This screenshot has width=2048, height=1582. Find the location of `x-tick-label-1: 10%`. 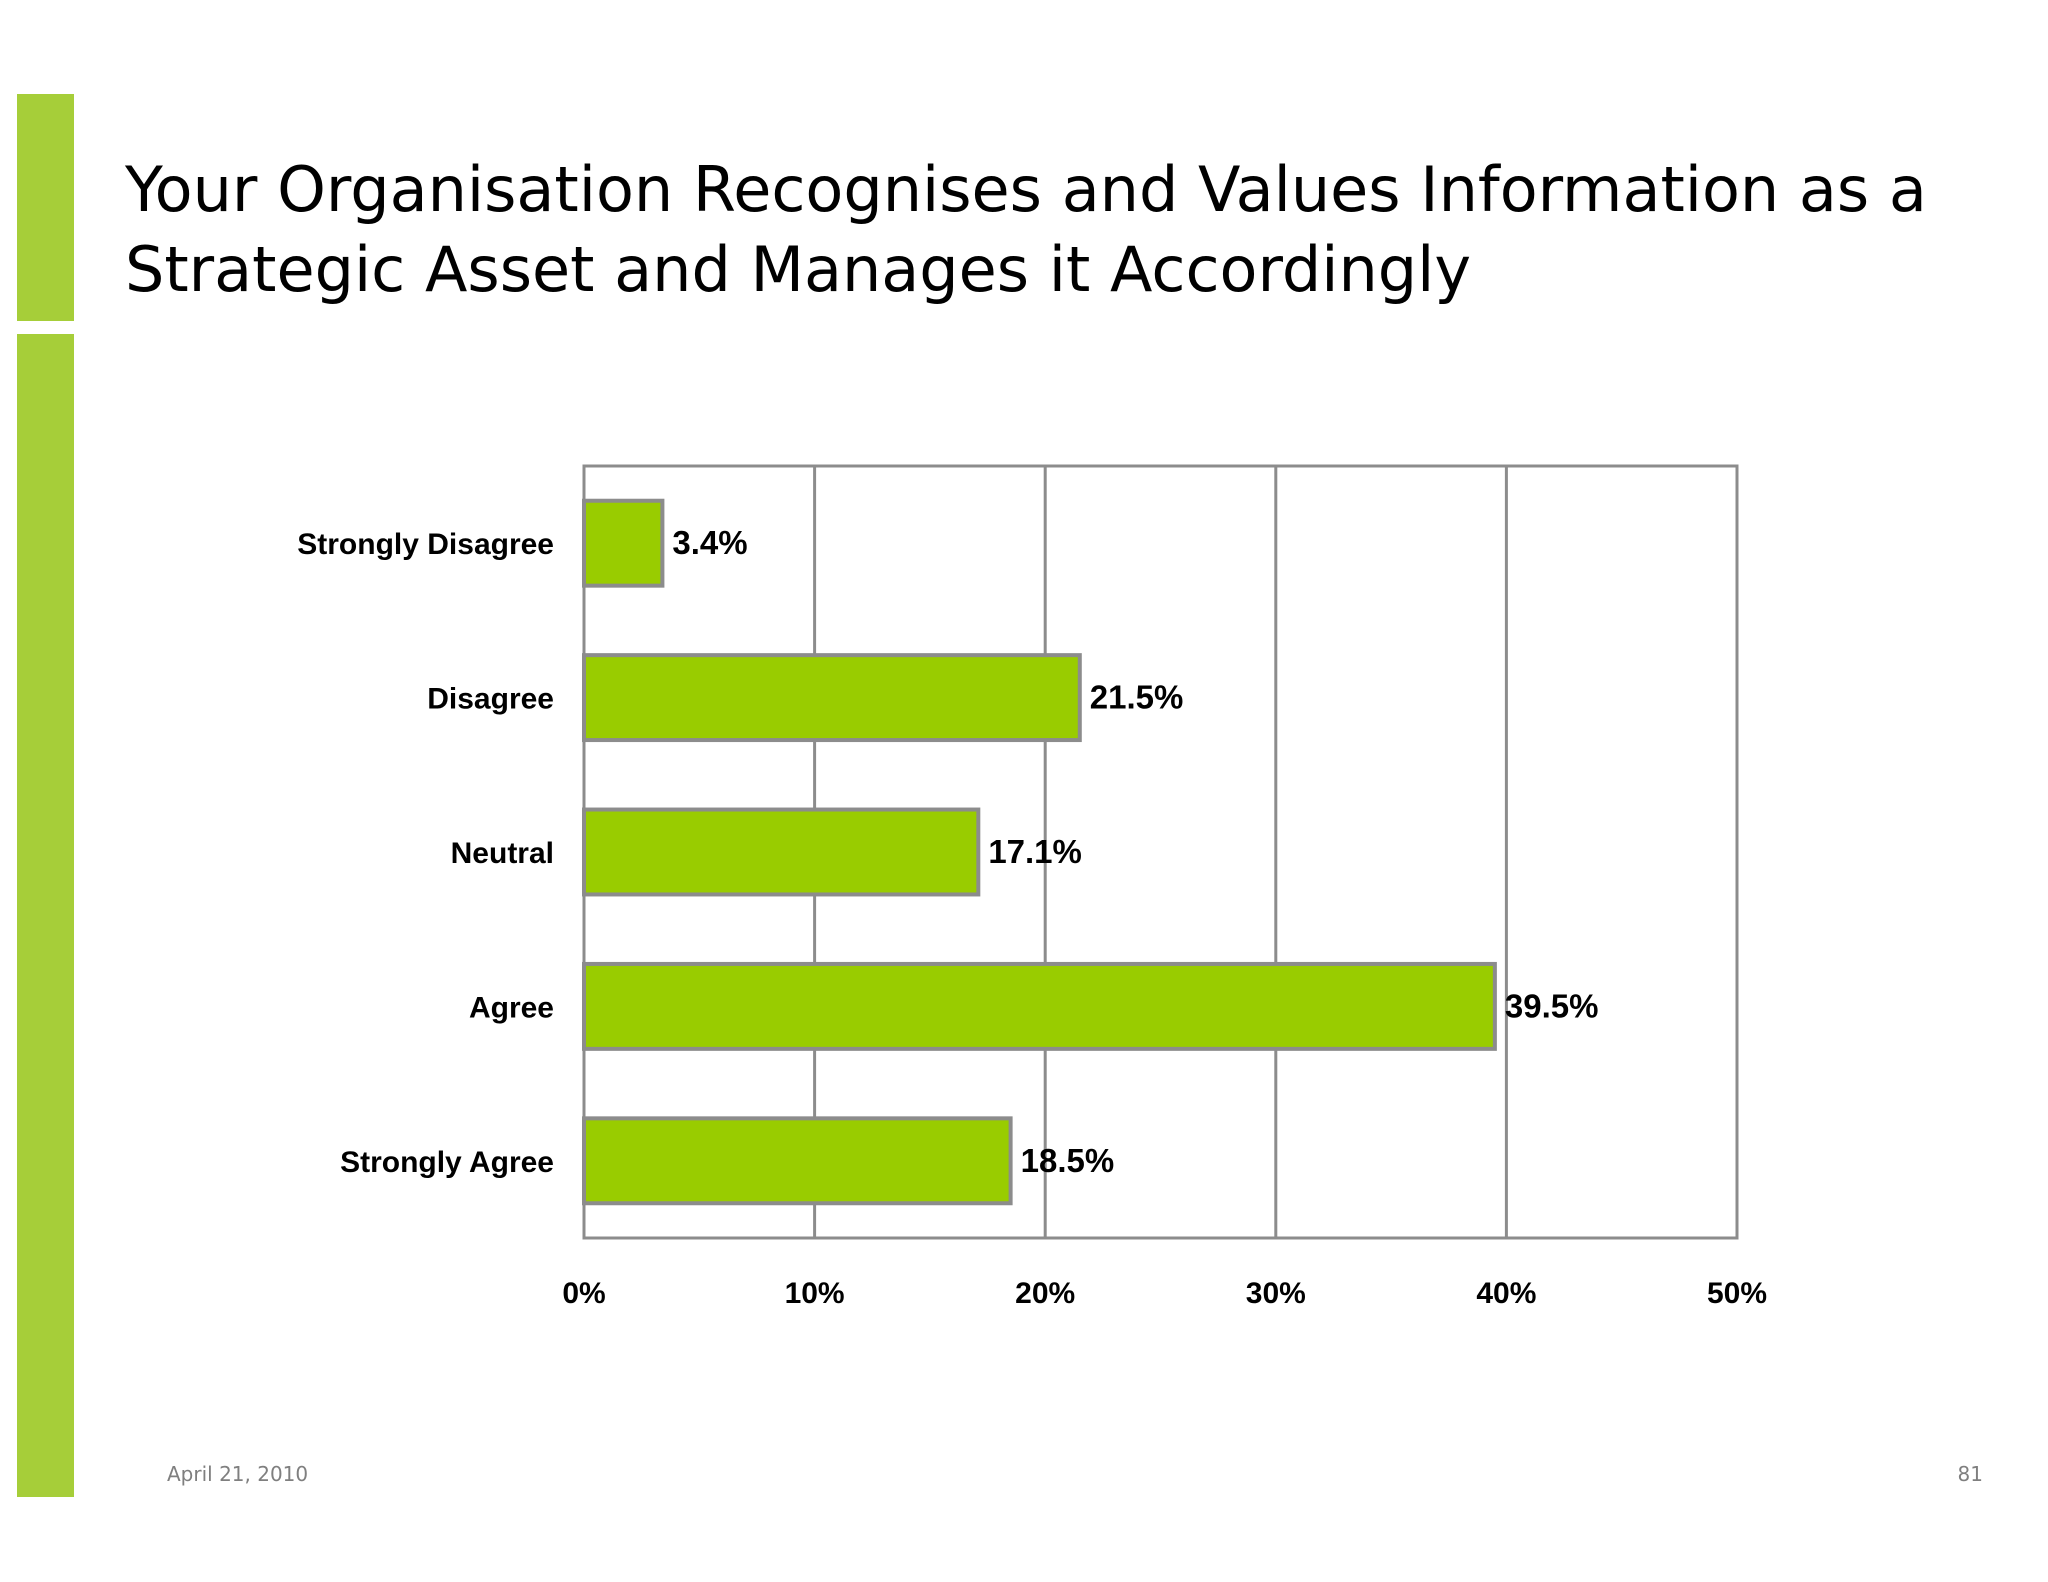

x-tick-label-1: 10% is located at coordinates (815, 1293).